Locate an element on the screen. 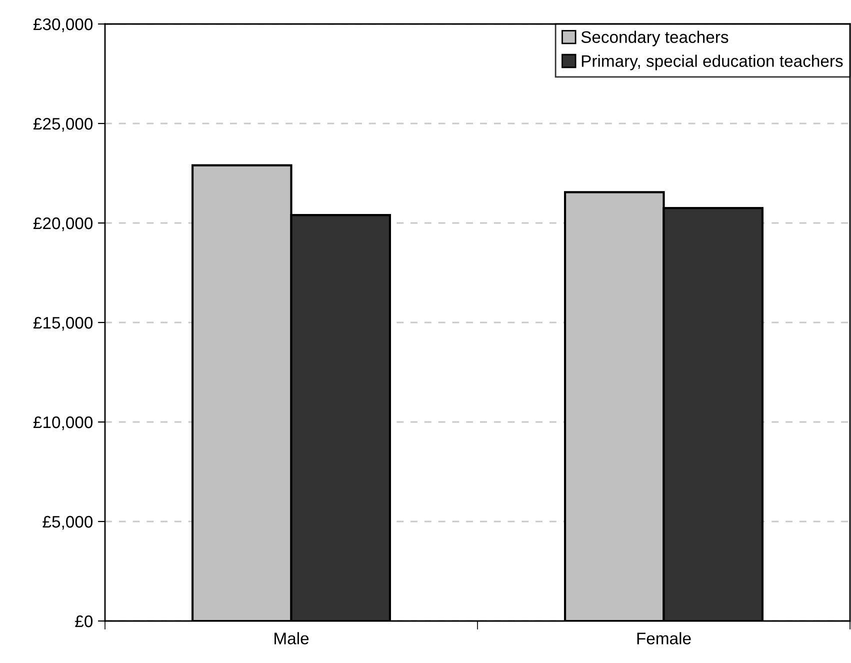  y-tick-label: £0 is located at coordinates (84, 621).